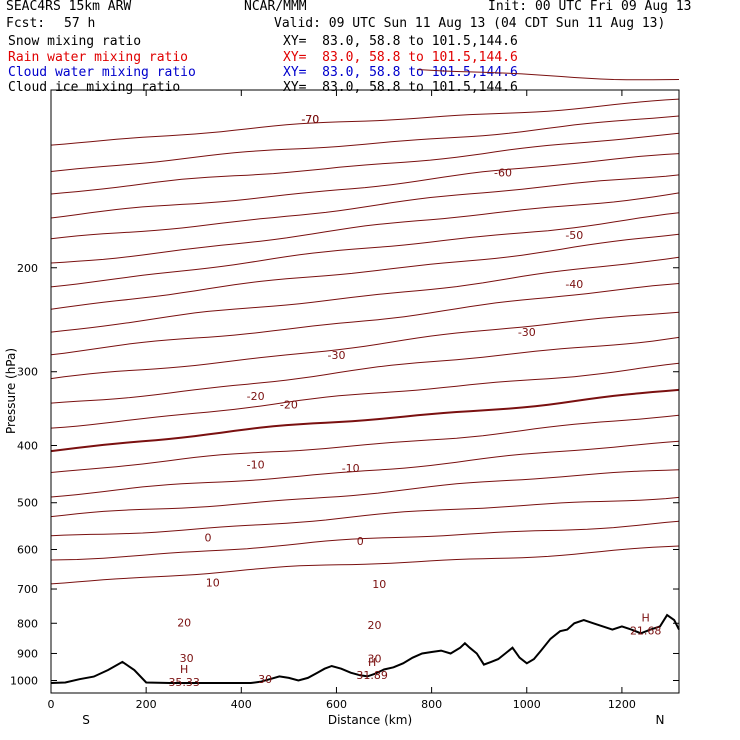 Image resolution: width=740 pixels, height=740 pixels. I want to click on high-value: 35.33, so click(184, 682).